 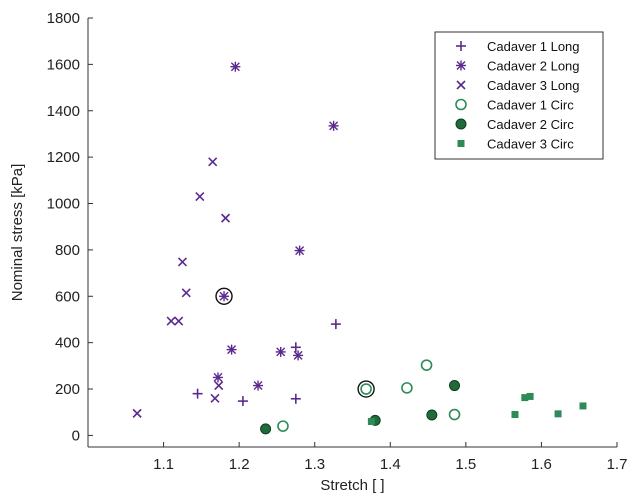 I want to click on legend-entry-label: Cadaver 1 Circ, so click(x=530, y=105).